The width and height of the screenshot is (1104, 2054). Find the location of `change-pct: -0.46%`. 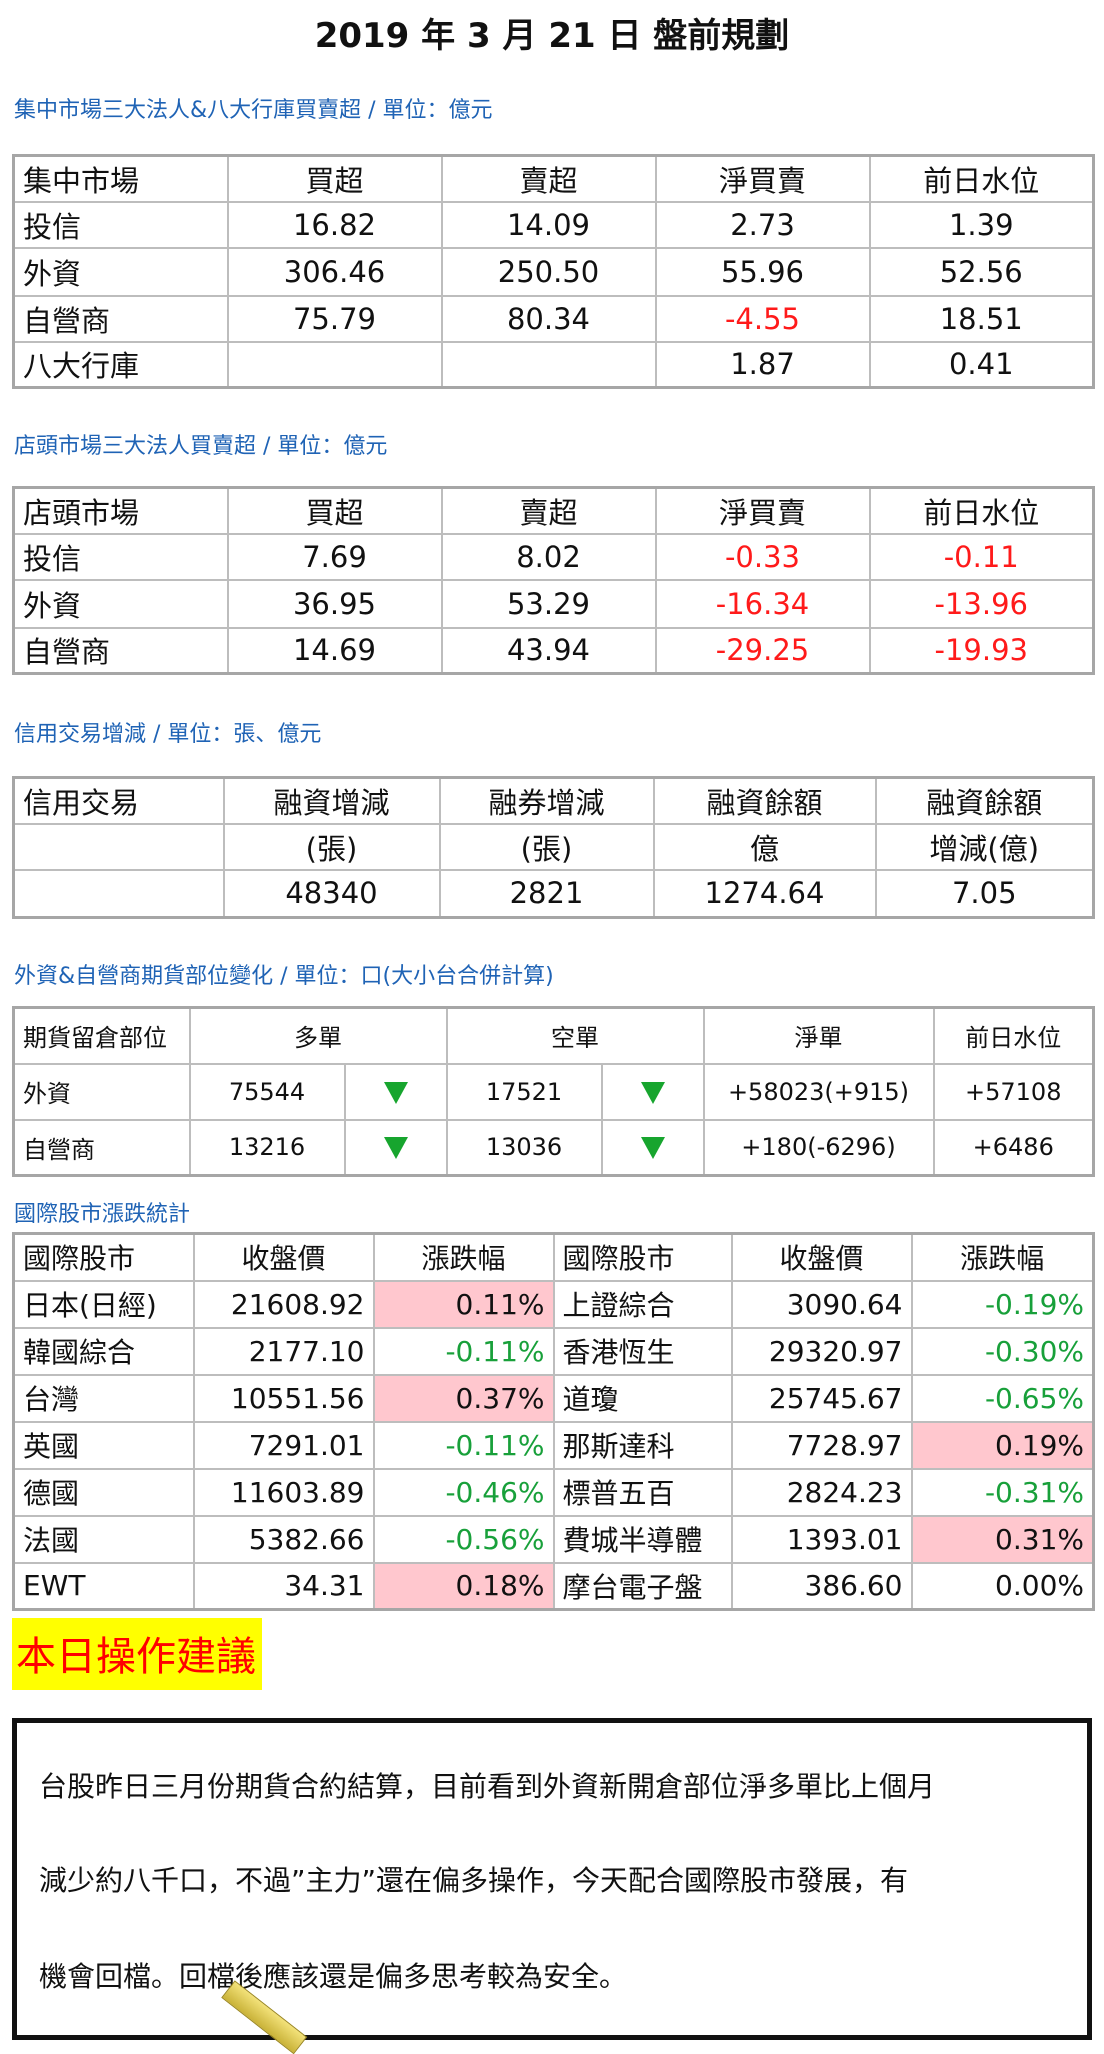

change-pct: -0.46% is located at coordinates (463, 1492).